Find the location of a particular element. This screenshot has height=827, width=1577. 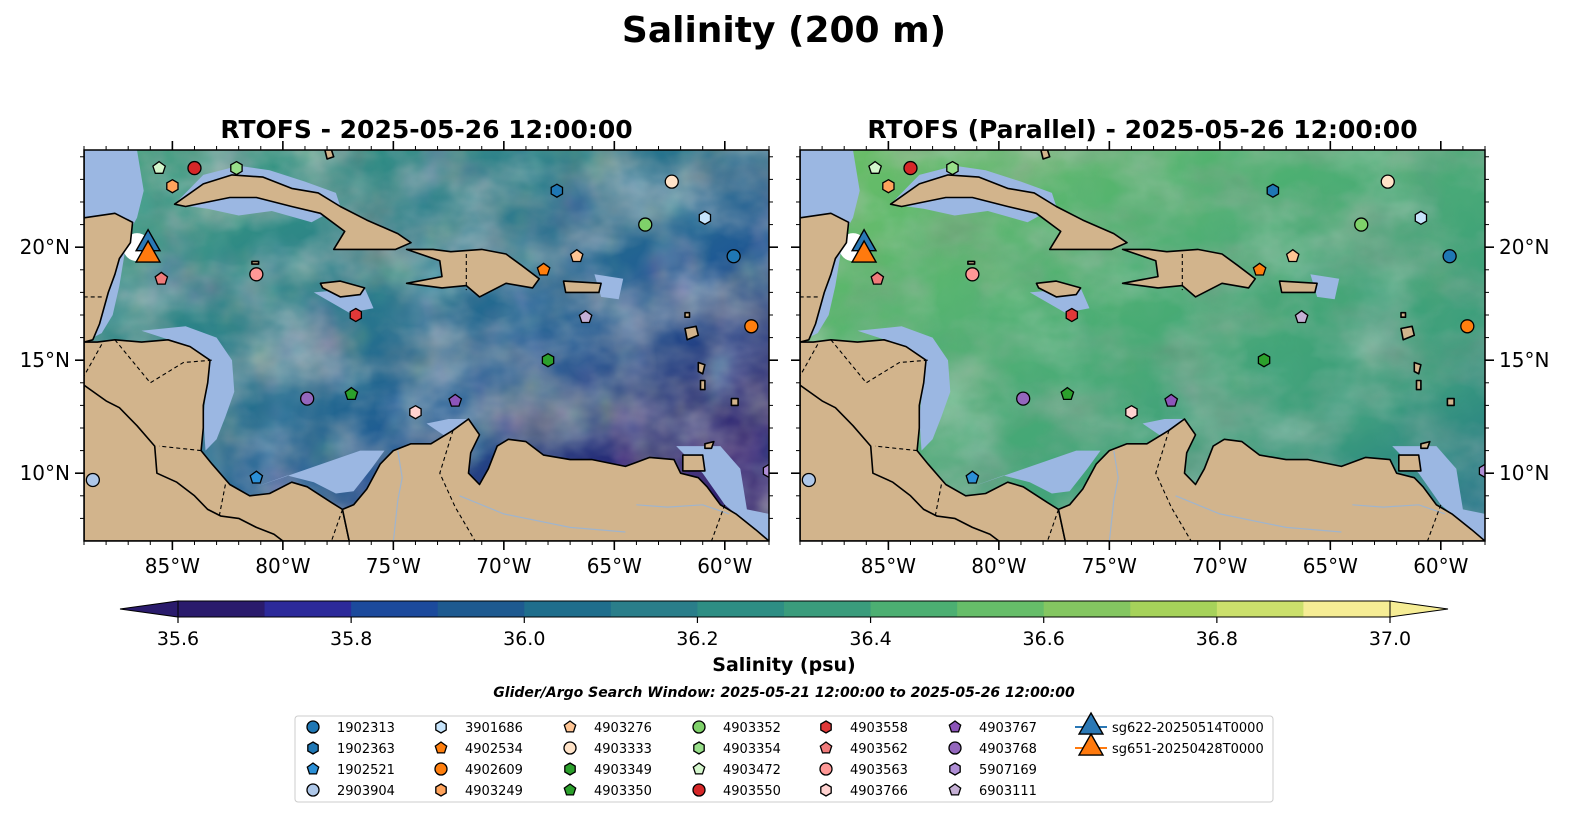

land-caymanA is located at coordinates (971, 262).